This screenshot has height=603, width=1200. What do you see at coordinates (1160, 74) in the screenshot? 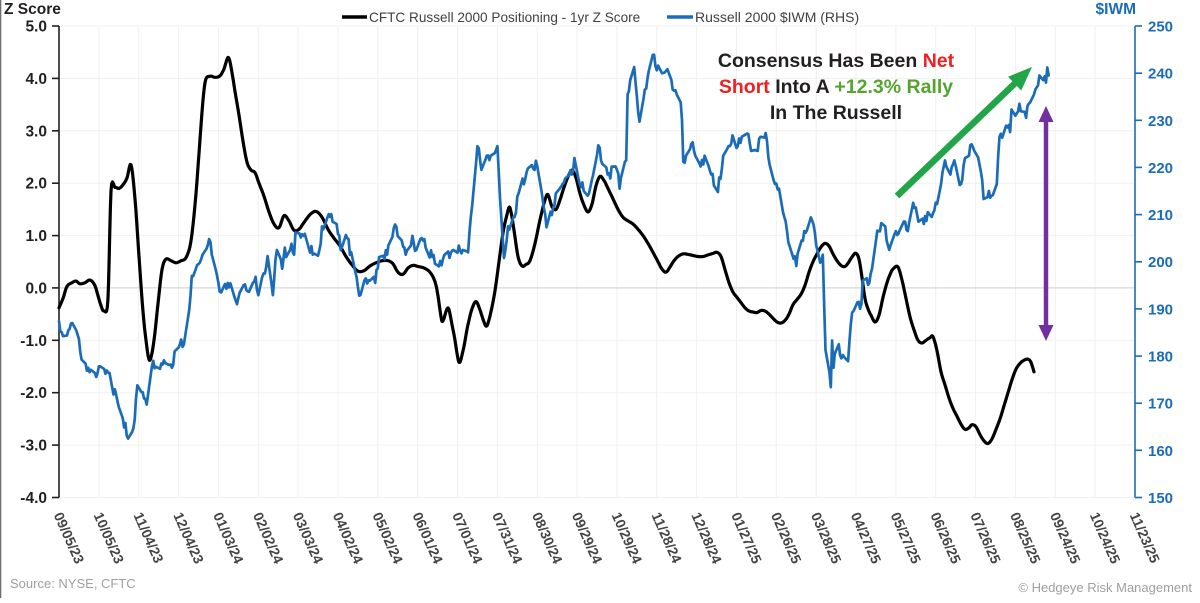
I see `svg-text: 240` at bounding box center [1160, 74].